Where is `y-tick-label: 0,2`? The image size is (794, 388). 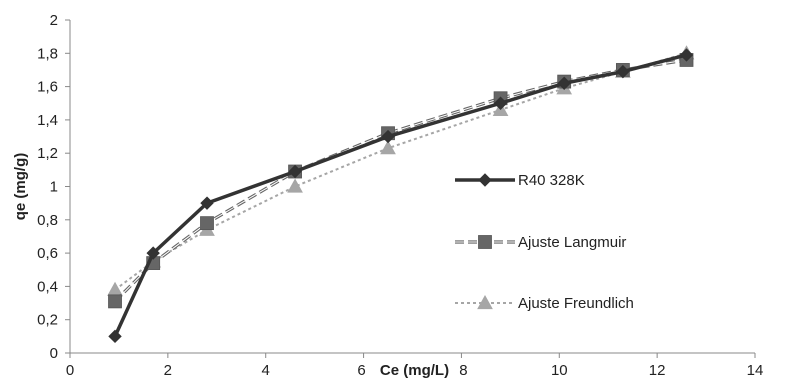
y-tick-label: 0,2 is located at coordinates (47, 320).